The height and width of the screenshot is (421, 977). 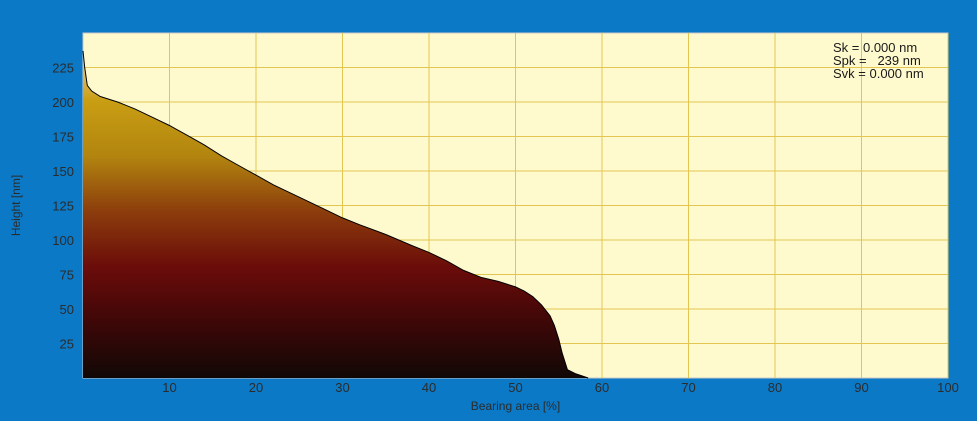 What do you see at coordinates (67, 309) in the screenshot?
I see `y-tick-label: 50` at bounding box center [67, 309].